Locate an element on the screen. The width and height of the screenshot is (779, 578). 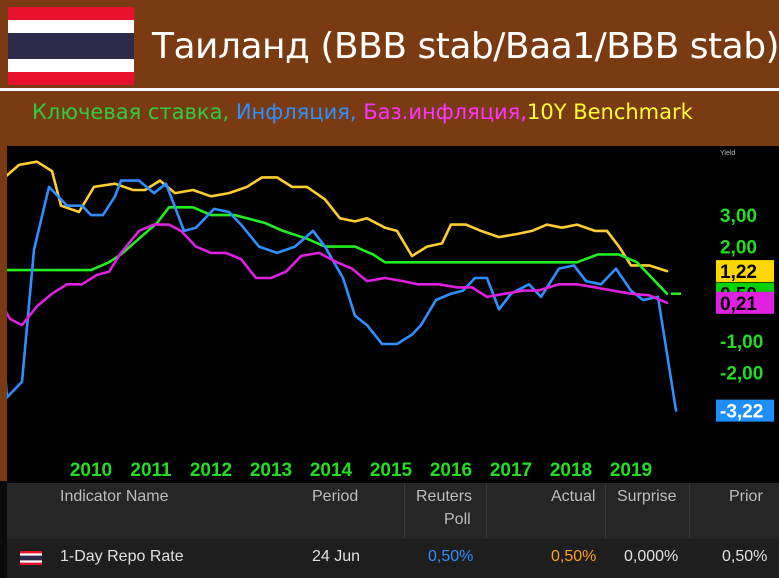
page-title: Таиланд (BBB stab/Baa1/BBB stab) is located at coordinates (465, 46).